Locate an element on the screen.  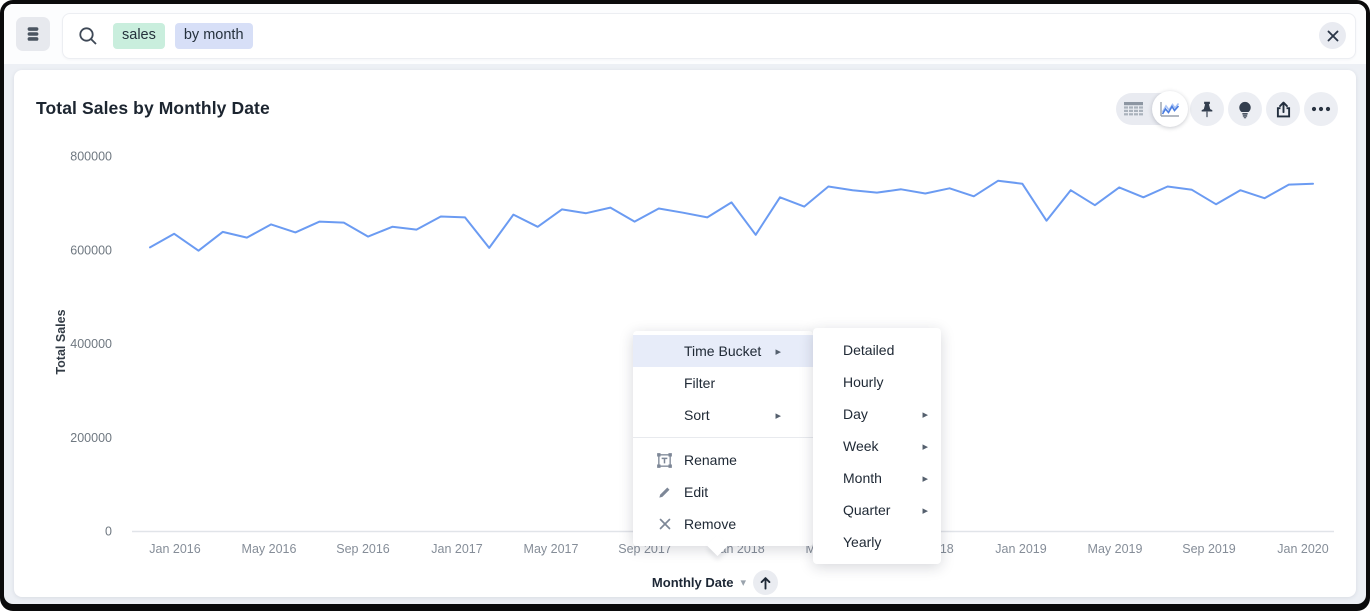
remove-x-icon is located at coordinates (664, 524).